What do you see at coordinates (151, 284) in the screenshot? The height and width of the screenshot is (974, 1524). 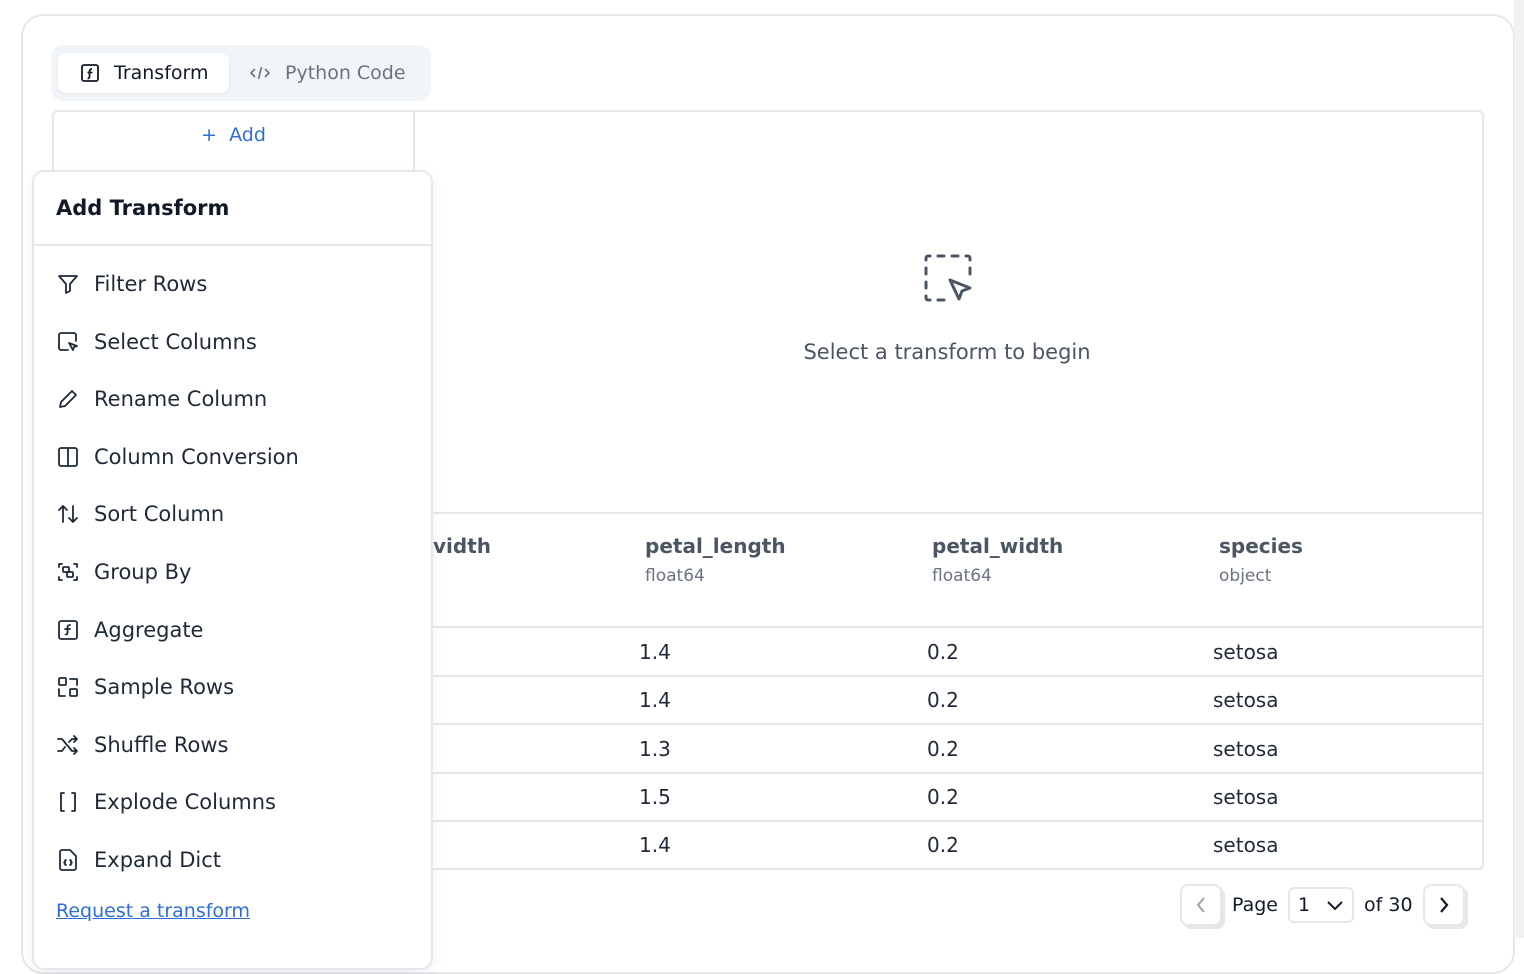 I see `menu-item-label: Filter Rows` at bounding box center [151, 284].